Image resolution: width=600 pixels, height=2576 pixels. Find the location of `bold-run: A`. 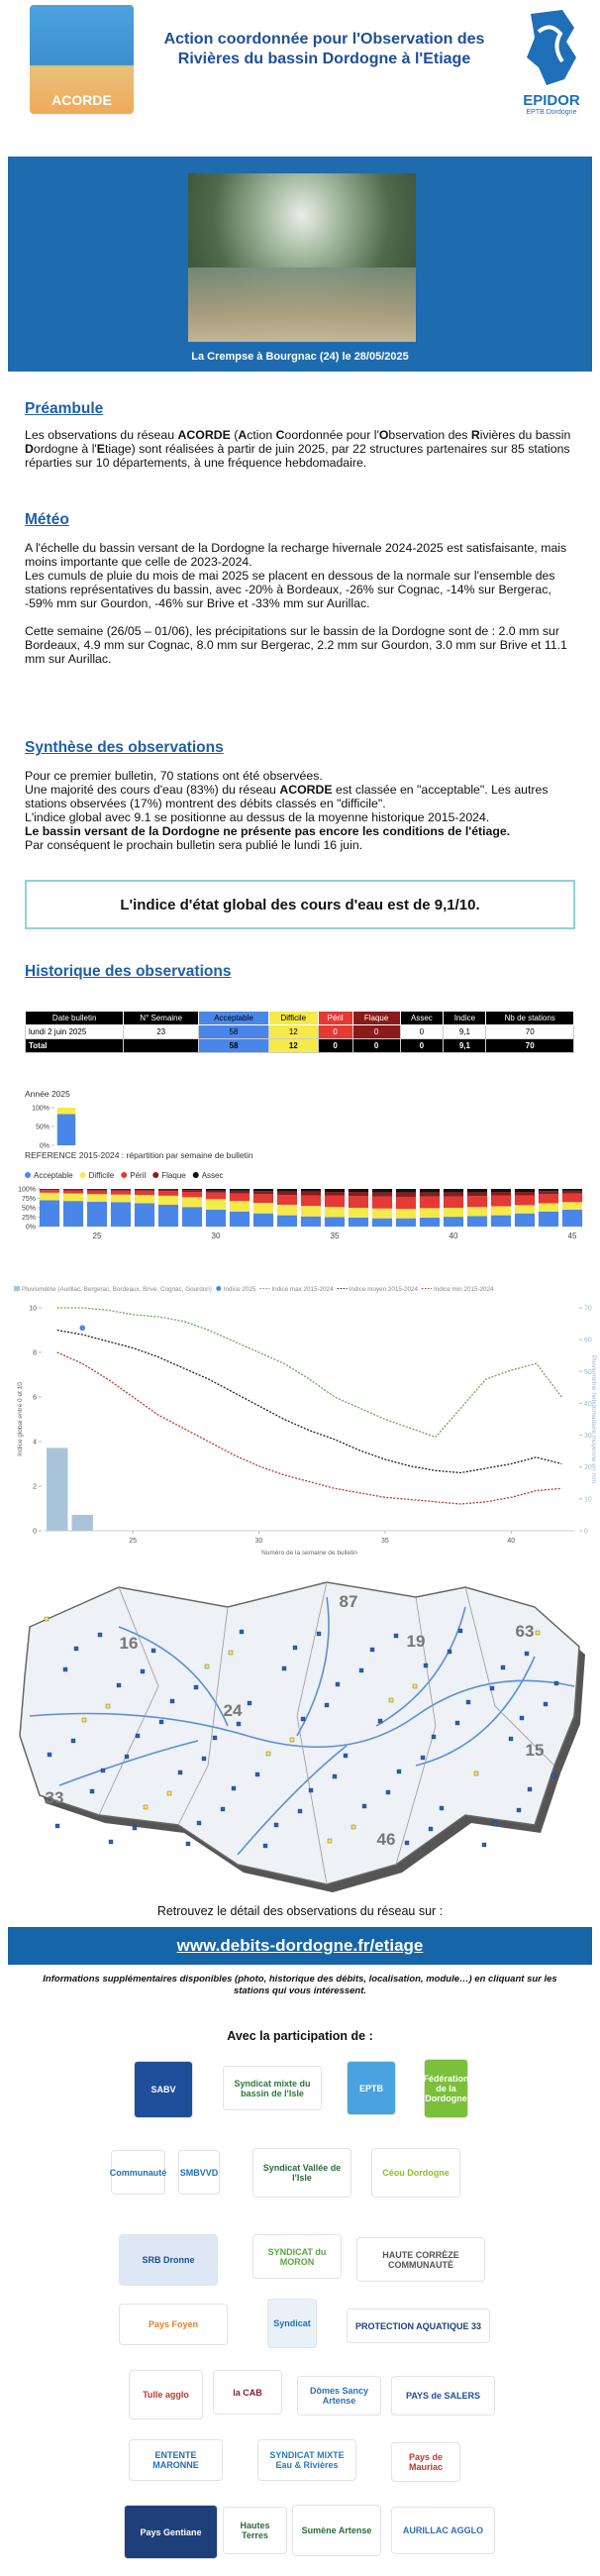

bold-run: A is located at coordinates (243, 435).